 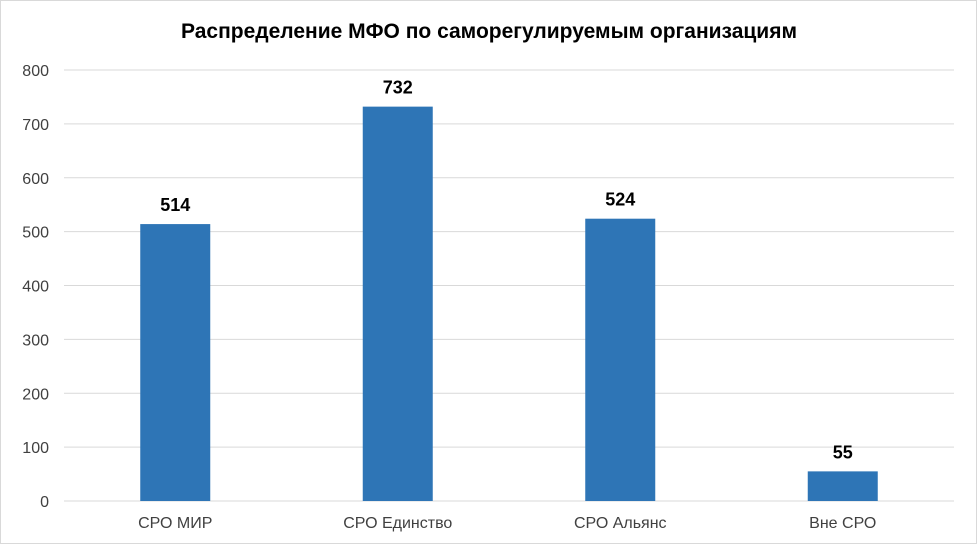 I want to click on x-category-label: Вне СРО, so click(x=842, y=523).